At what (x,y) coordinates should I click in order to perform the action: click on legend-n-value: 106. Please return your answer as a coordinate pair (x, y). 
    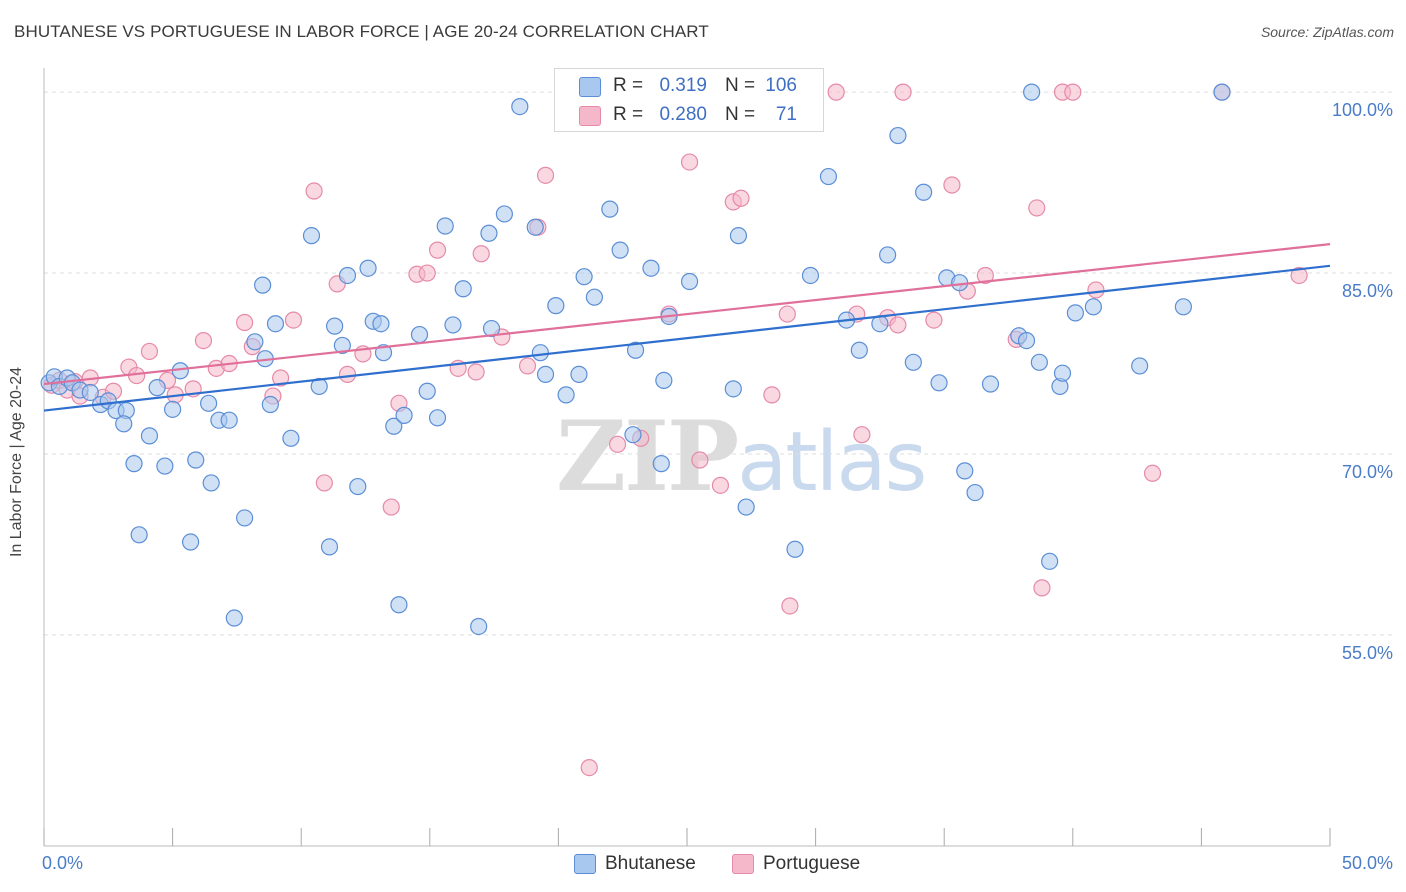
    Looking at the image, I should click on (781, 85).